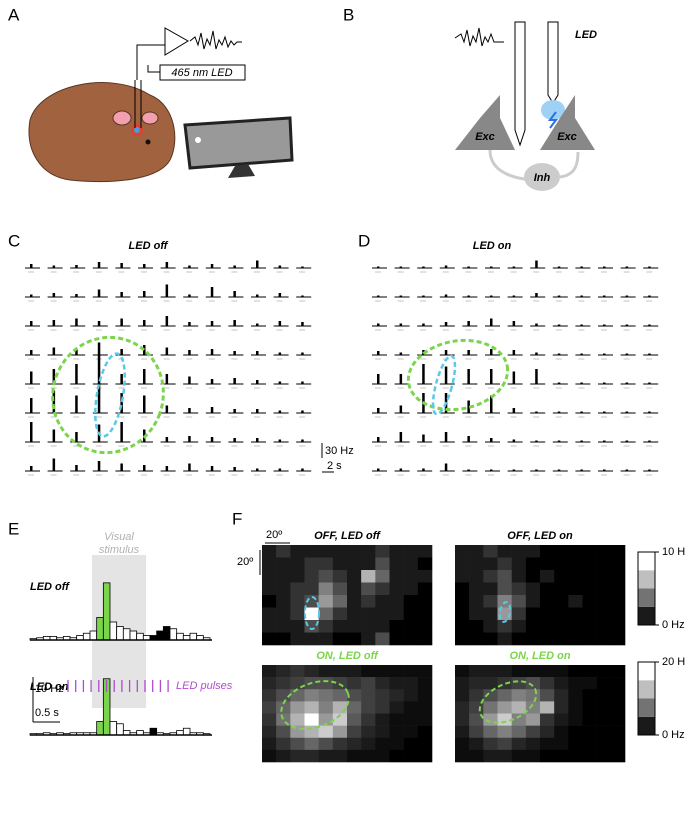  Describe the element at coordinates (50, 587) in the screenshot. I see `row-label: LED off` at that location.